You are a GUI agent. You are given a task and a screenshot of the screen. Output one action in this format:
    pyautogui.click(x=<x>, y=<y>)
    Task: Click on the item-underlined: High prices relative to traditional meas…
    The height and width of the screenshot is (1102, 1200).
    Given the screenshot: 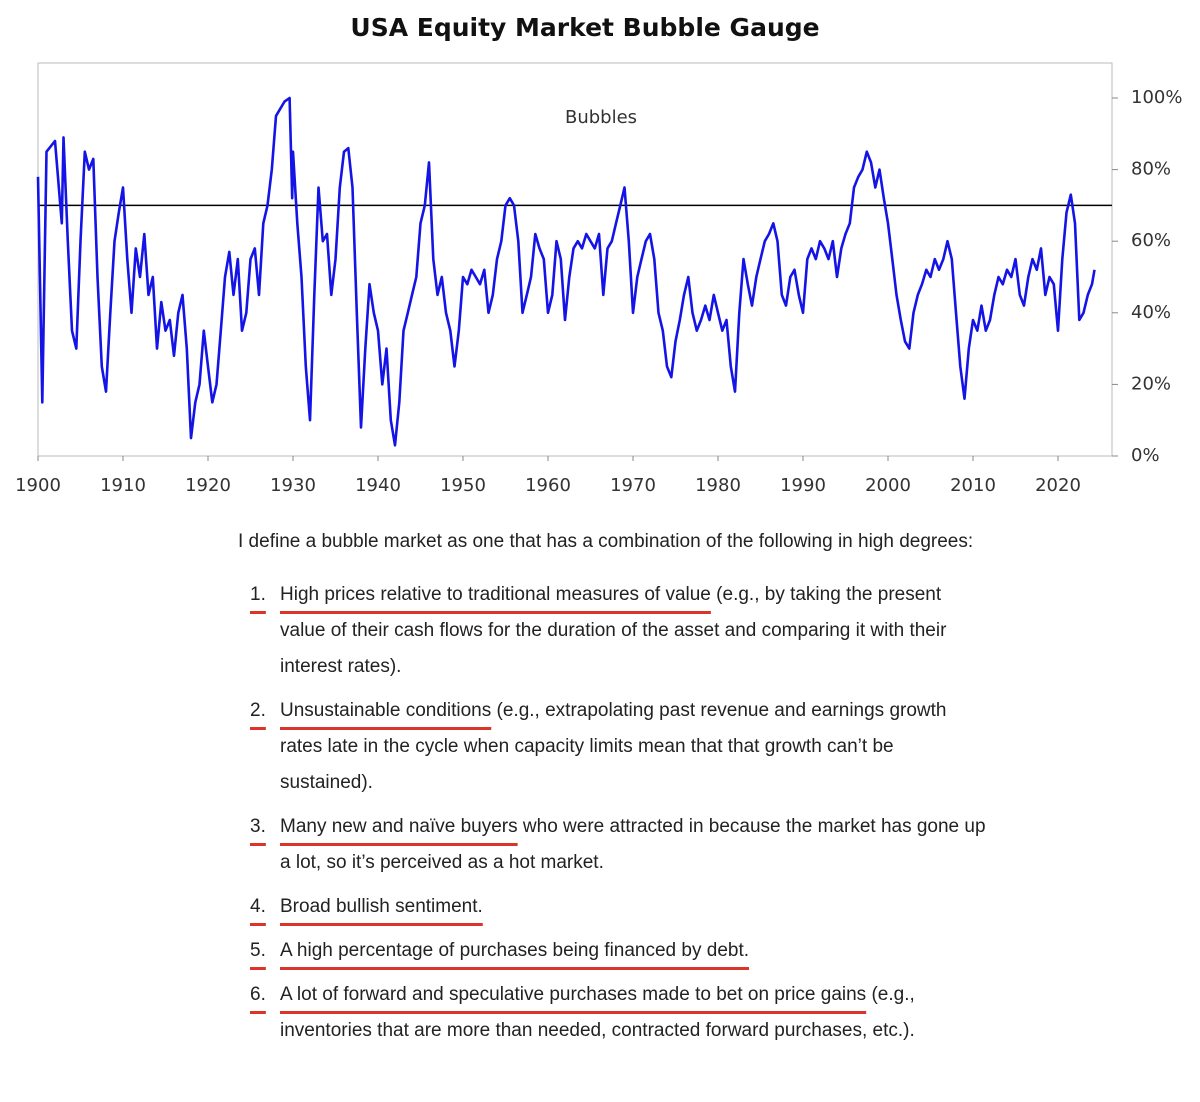 What is the action you would take?
    pyautogui.click(x=495, y=594)
    